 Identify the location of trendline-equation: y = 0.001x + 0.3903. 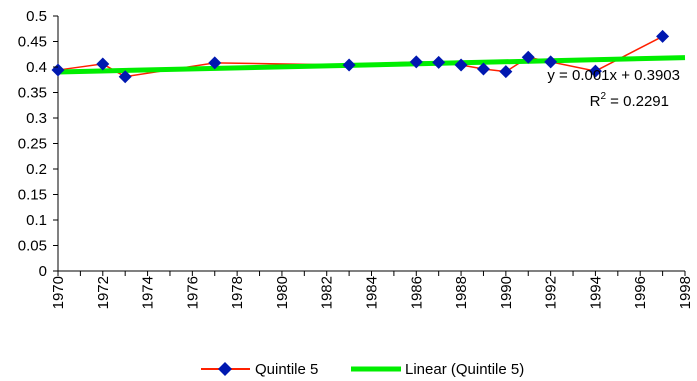
(613, 75).